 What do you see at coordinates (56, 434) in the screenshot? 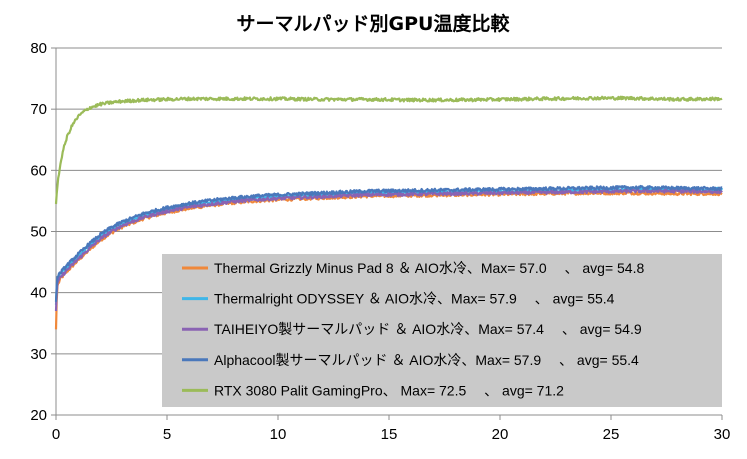
I see `x-tick-label: 0` at bounding box center [56, 434].